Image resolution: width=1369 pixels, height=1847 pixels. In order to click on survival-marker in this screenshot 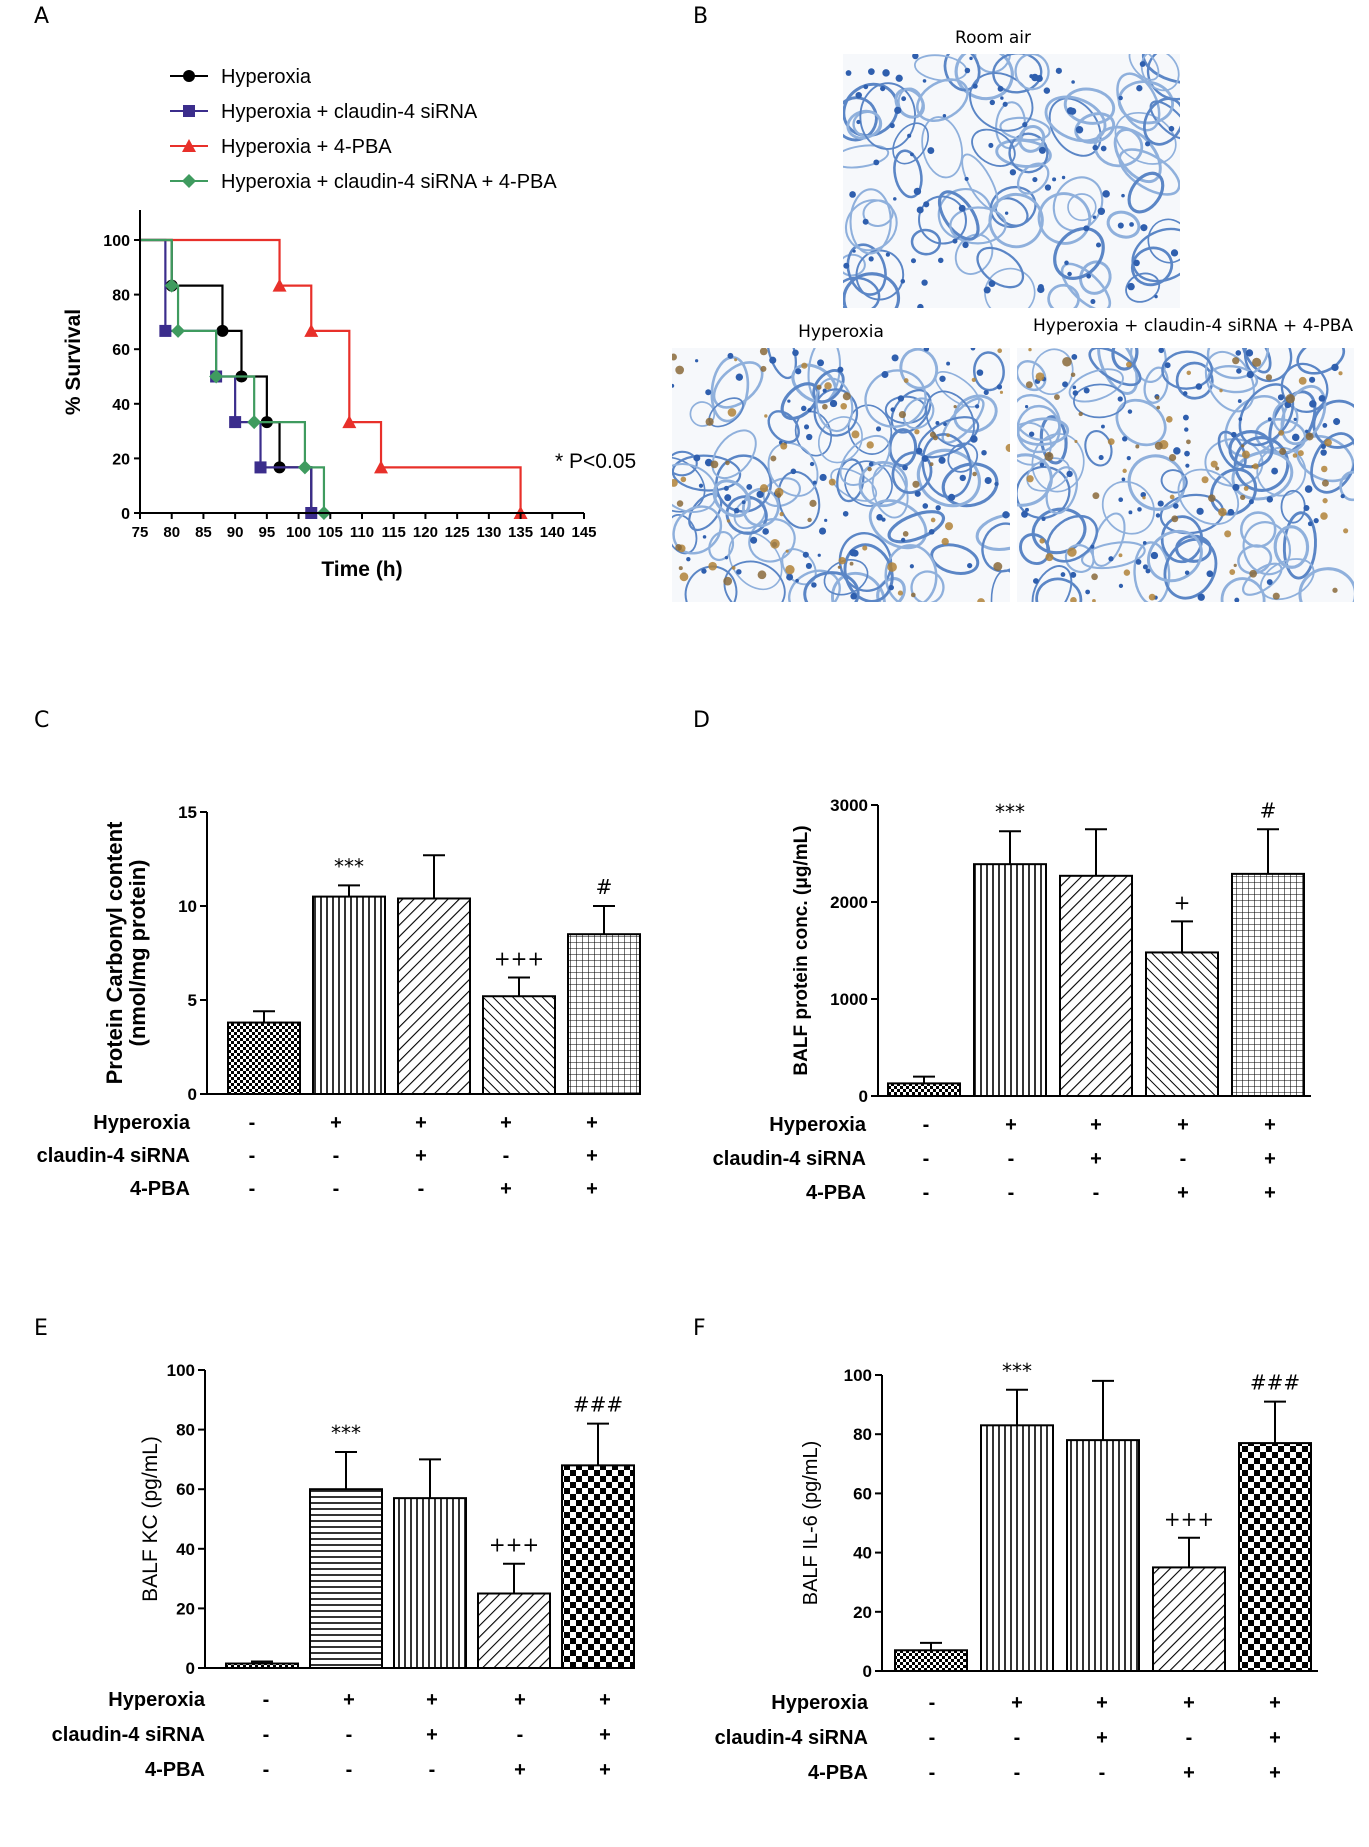, I will do `click(235, 422)`.